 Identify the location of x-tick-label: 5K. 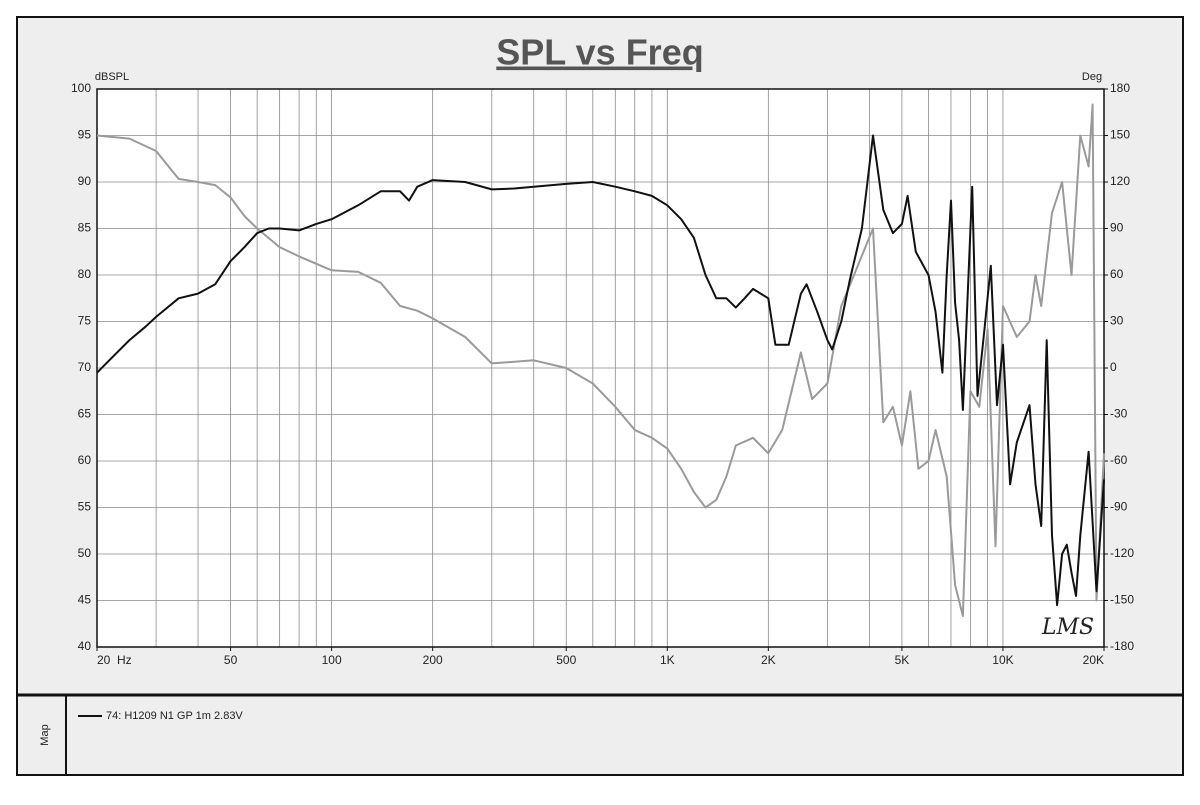
(902, 660).